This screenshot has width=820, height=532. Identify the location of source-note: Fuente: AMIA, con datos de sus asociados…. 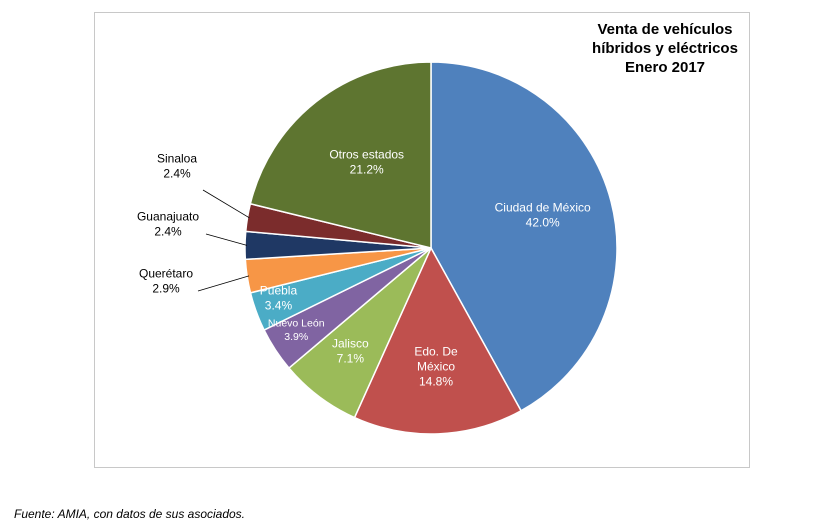
(130, 514).